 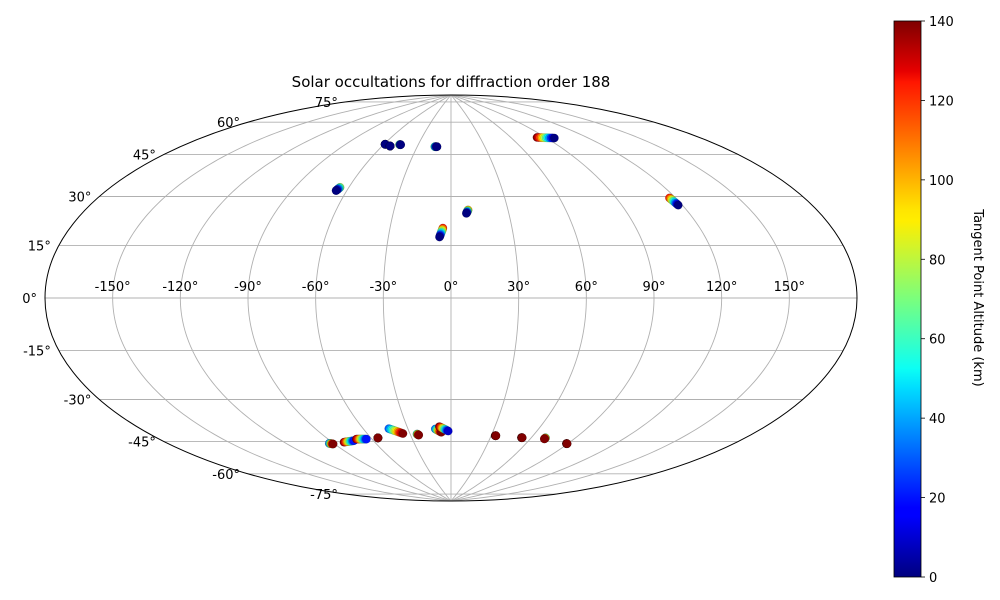 What do you see at coordinates (518, 287) in the screenshot?
I see `x-tick-label: 30°` at bounding box center [518, 287].